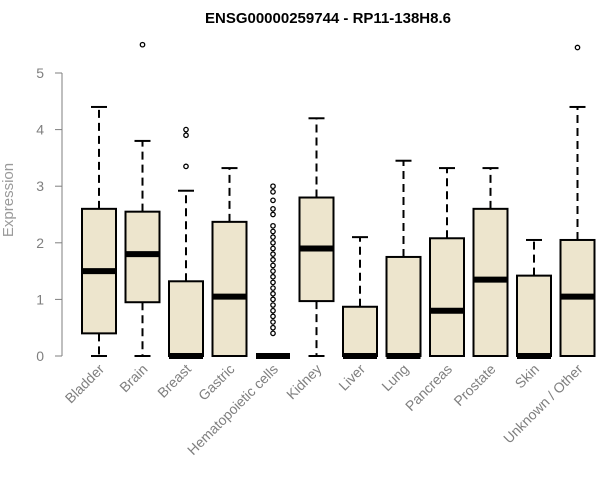  I want to click on x-tick-label: Liver, so click(351, 377).